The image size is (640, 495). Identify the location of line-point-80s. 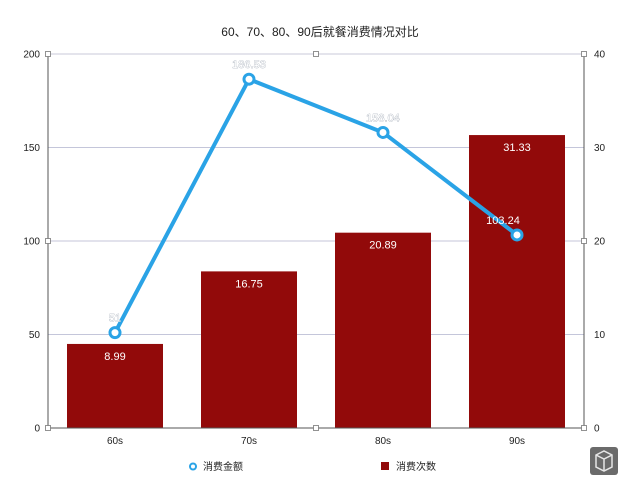
(383, 132).